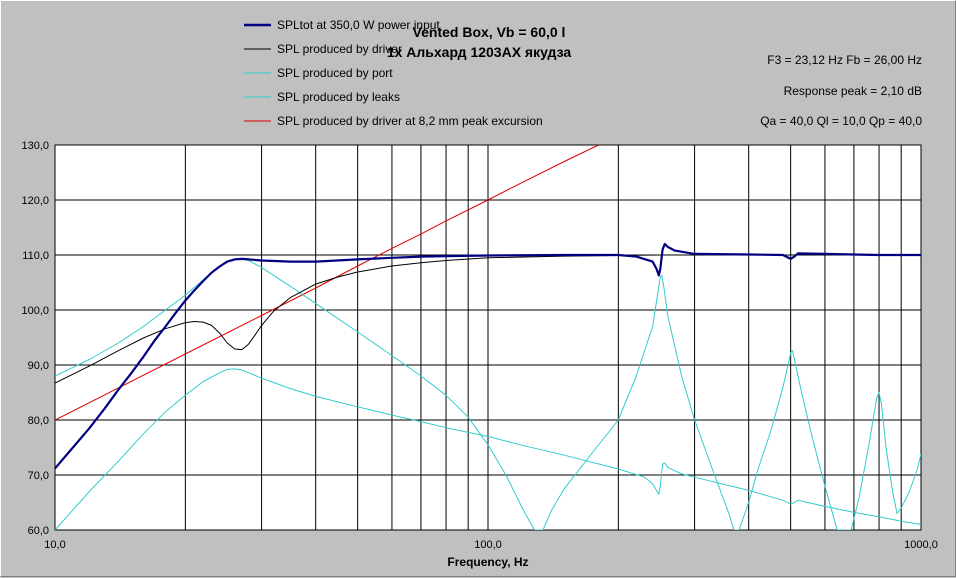 The image size is (956, 578). Describe the element at coordinates (488, 545) in the screenshot. I see `x-tick-label: 100,0` at that location.